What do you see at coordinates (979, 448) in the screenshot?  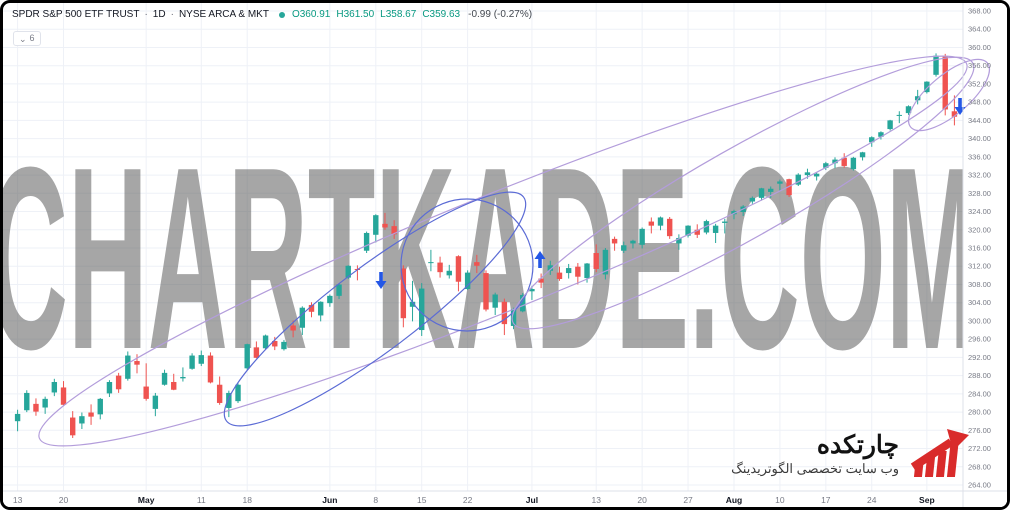 I see `svg-text: 272.00` at bounding box center [979, 448].